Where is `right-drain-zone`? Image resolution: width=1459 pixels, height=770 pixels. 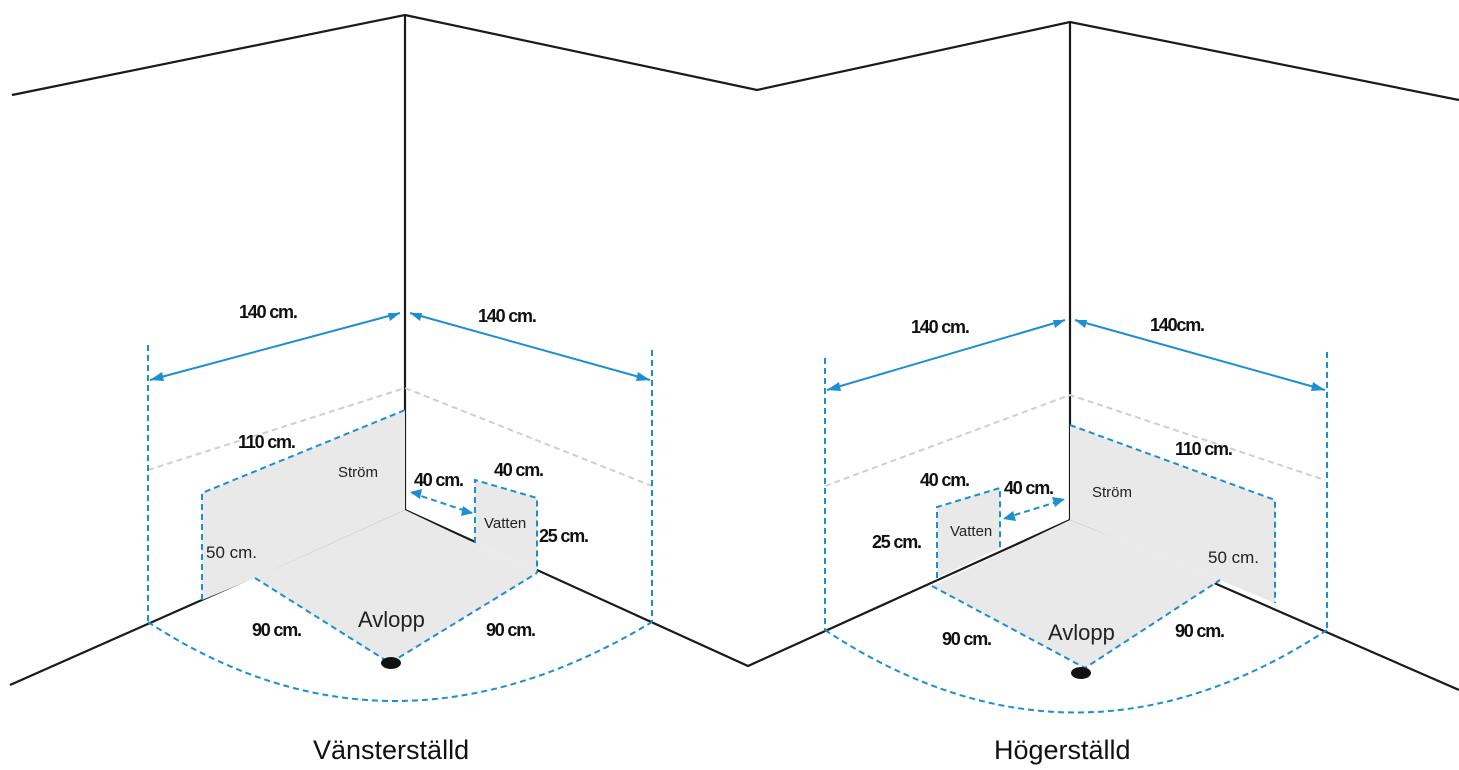
right-drain-zone is located at coordinates (1076, 594).